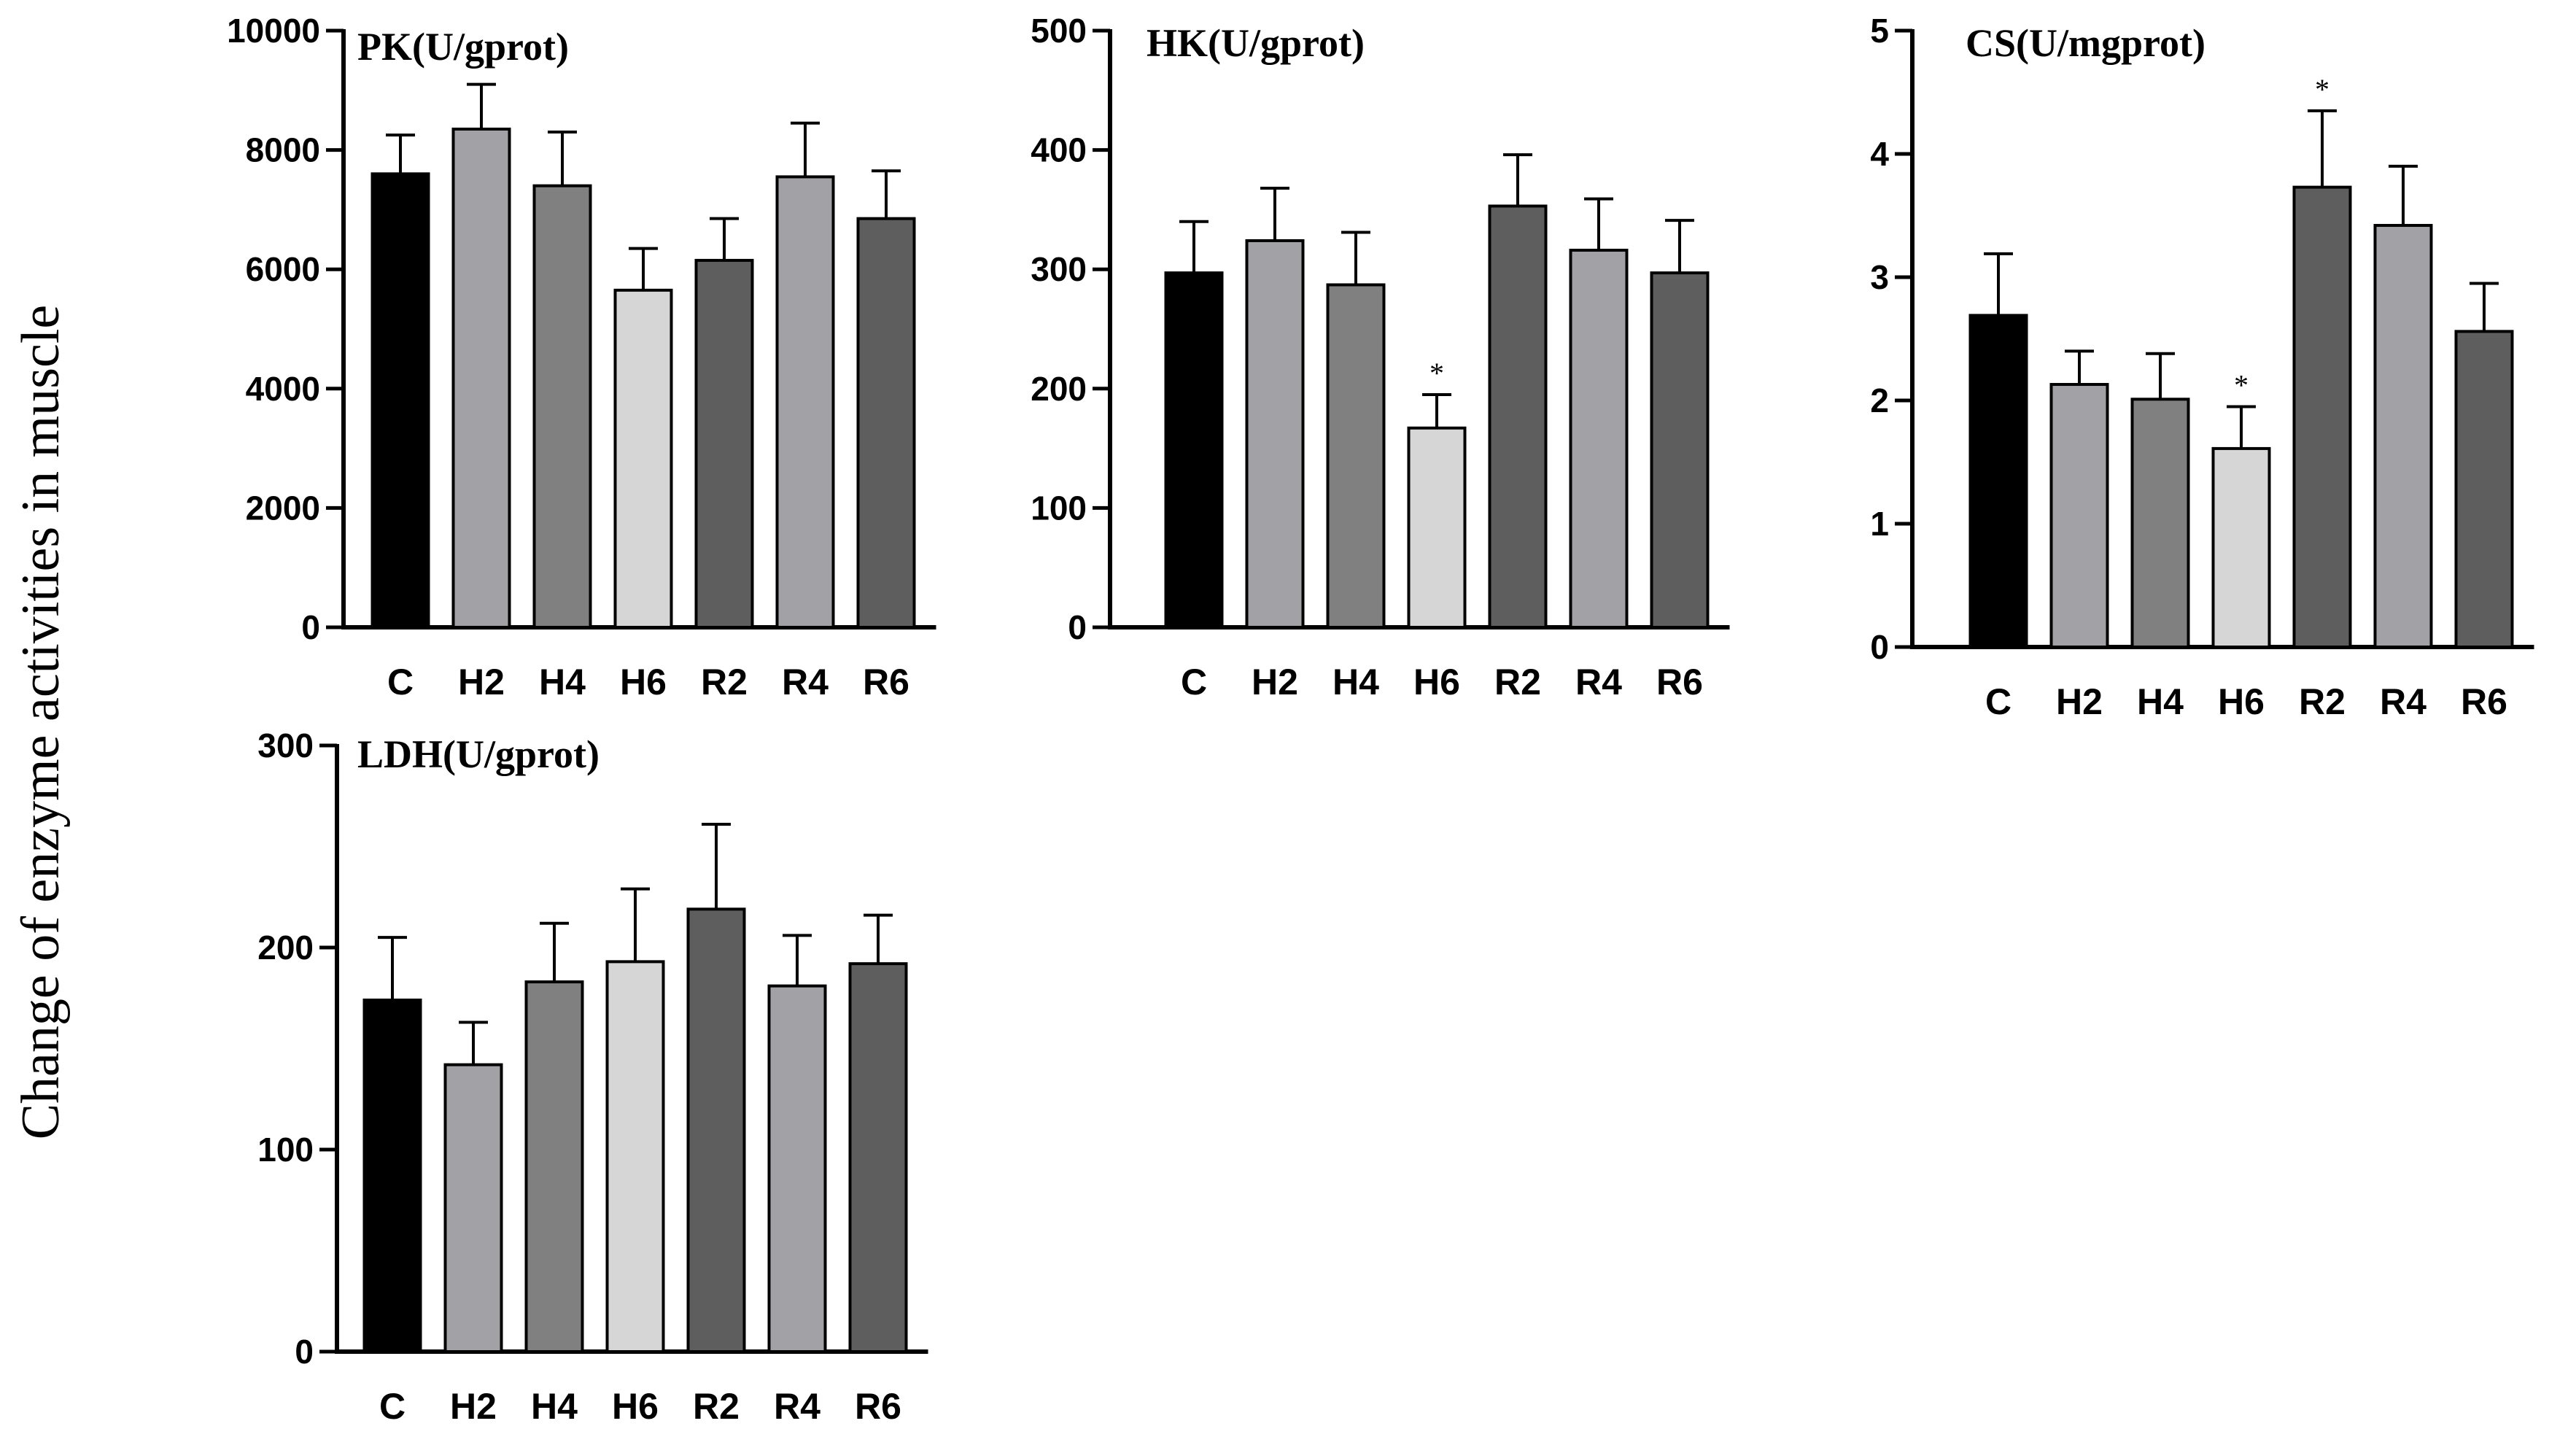  Describe the element at coordinates (717, 1406) in the screenshot. I see `ldh-x-tick-label: R2` at that location.